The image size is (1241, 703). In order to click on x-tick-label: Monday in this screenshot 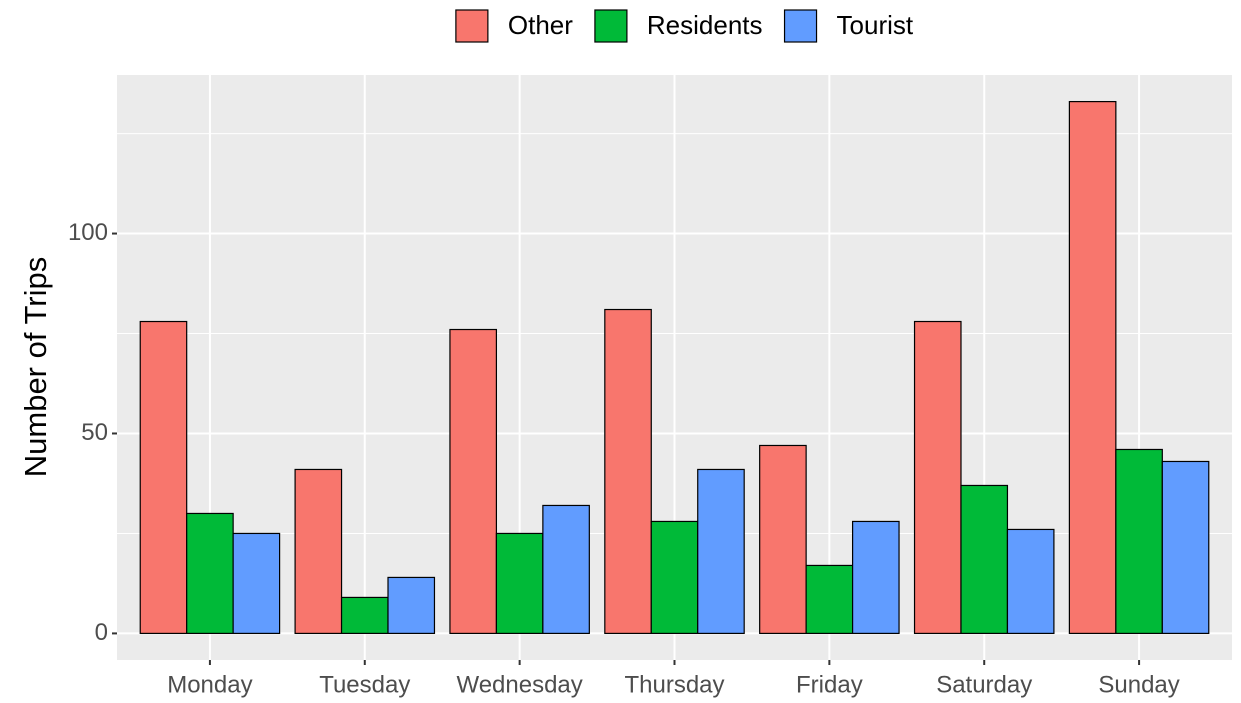, I will do `click(209, 684)`.